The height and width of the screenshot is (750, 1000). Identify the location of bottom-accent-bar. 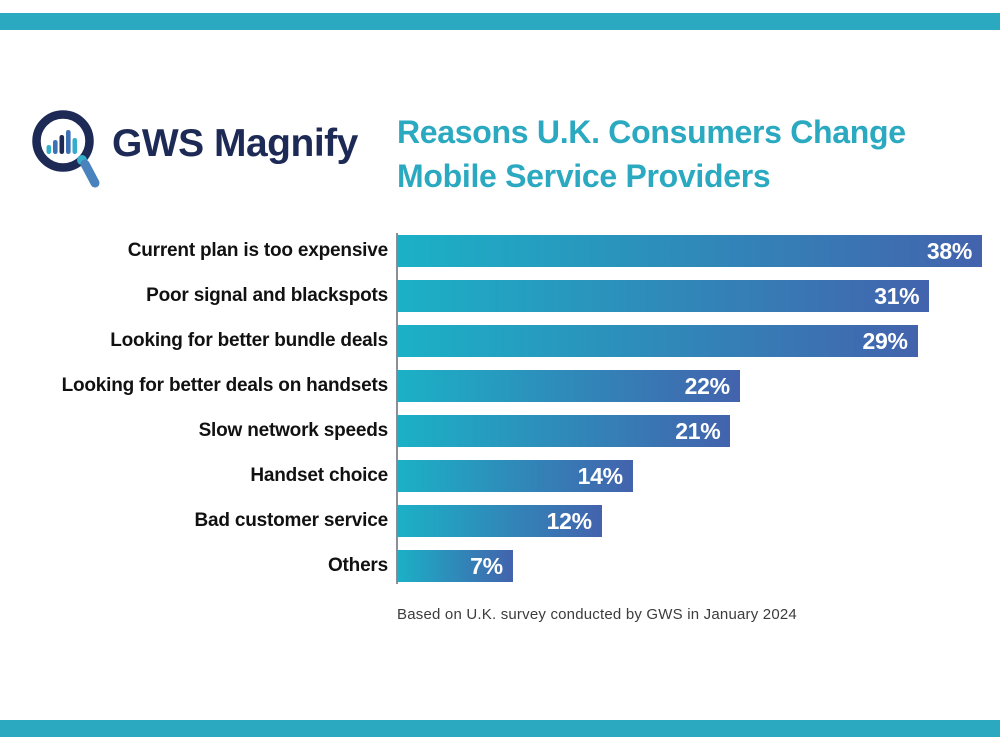
(500, 728).